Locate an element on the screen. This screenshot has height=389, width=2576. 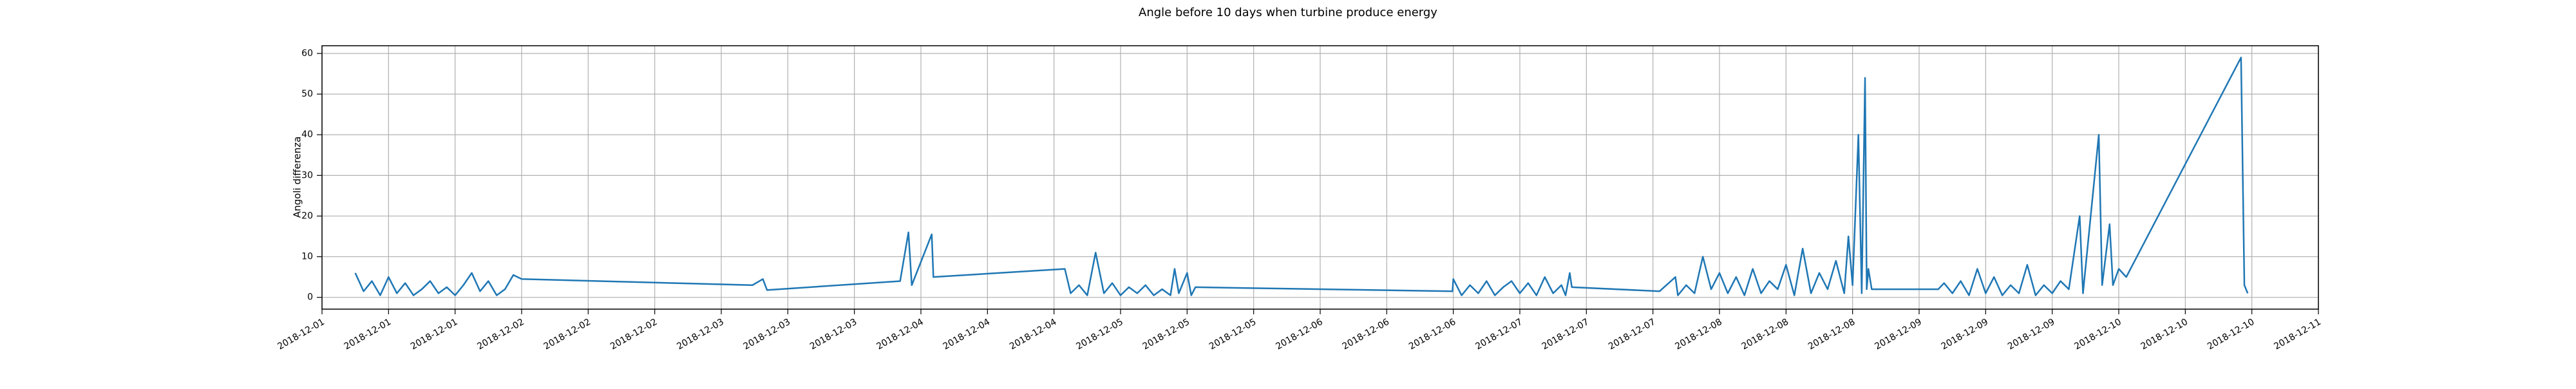
y-tick-label: 50 is located at coordinates (307, 94).